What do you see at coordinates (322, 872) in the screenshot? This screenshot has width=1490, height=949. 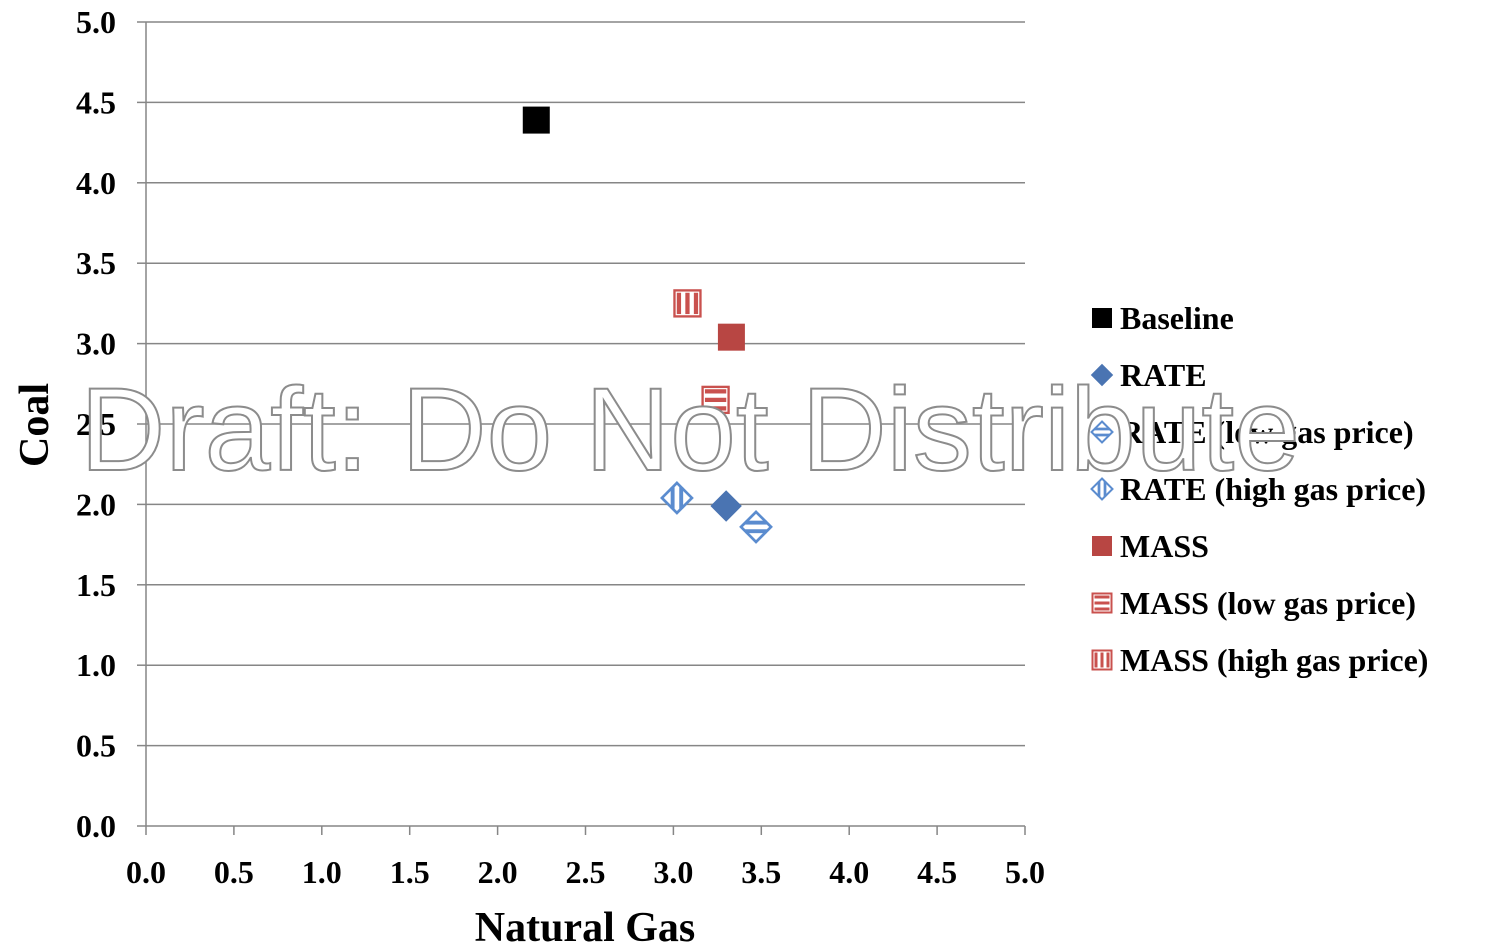 I see `x-tick-label: 1.0` at bounding box center [322, 872].